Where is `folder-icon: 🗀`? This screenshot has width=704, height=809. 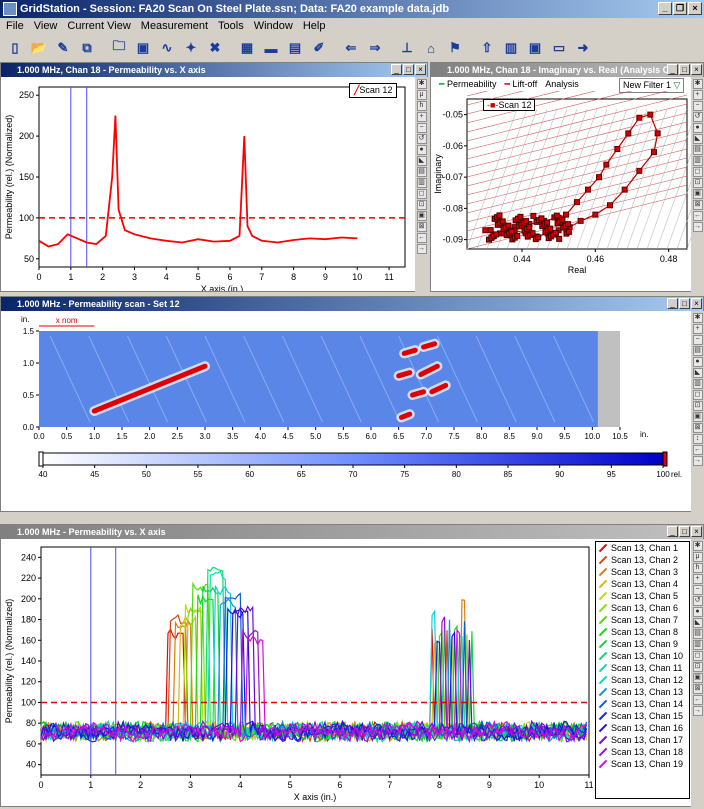
folder-icon: 🗀 is located at coordinates (119, 48).